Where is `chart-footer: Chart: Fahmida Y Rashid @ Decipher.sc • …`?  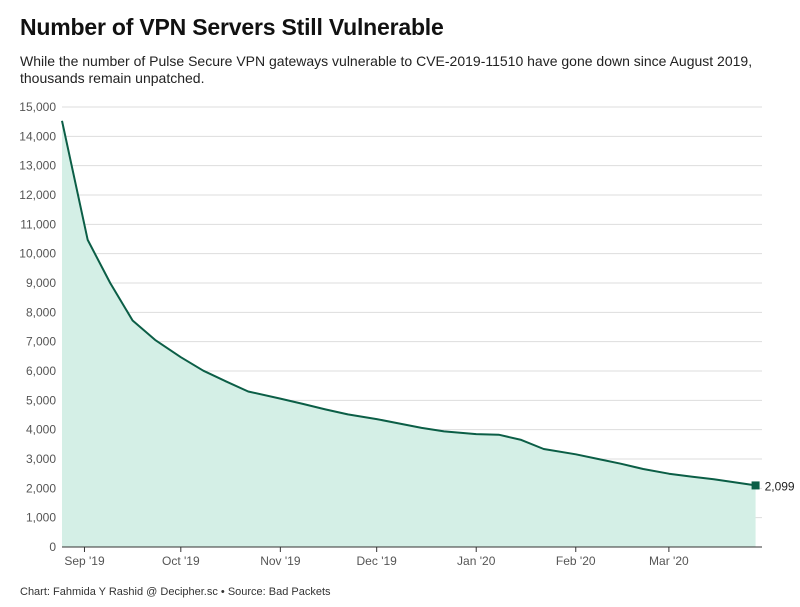 chart-footer: Chart: Fahmida Y Rashid @ Decipher.sc • … is located at coordinates (175, 592).